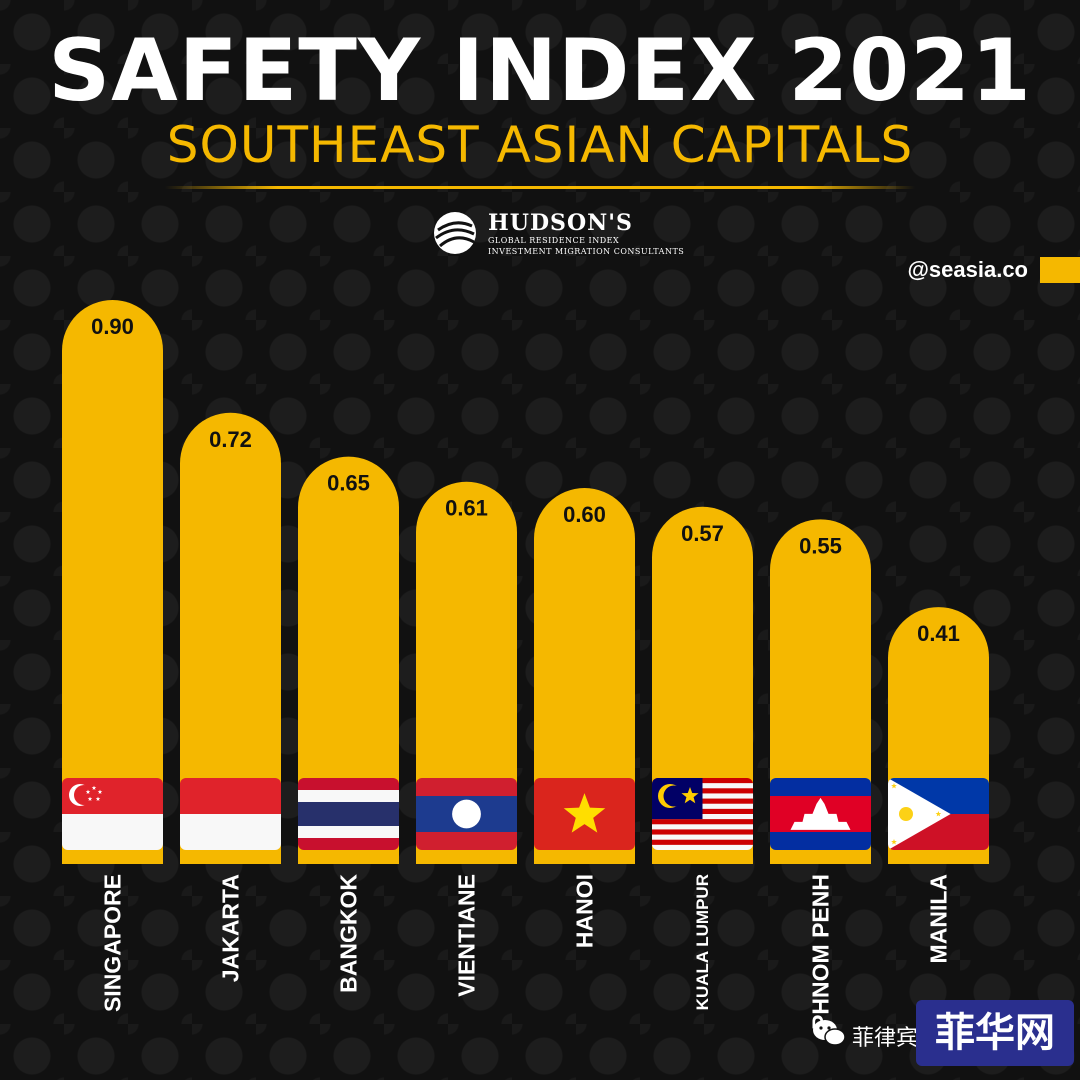 The height and width of the screenshot is (1080, 1080). I want to click on indonesia-flag-icon, so click(230, 814).